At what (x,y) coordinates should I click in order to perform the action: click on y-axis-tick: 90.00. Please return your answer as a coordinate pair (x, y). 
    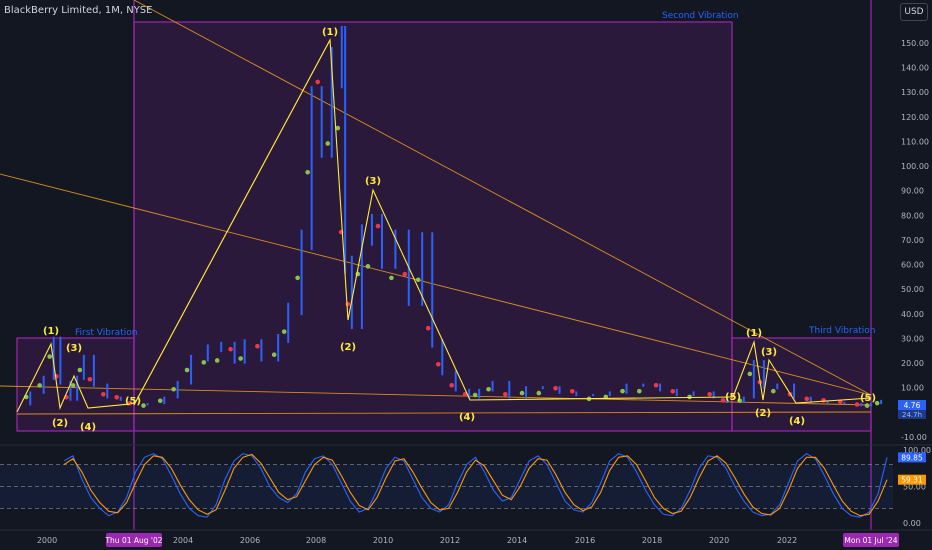
    Looking at the image, I should click on (912, 191).